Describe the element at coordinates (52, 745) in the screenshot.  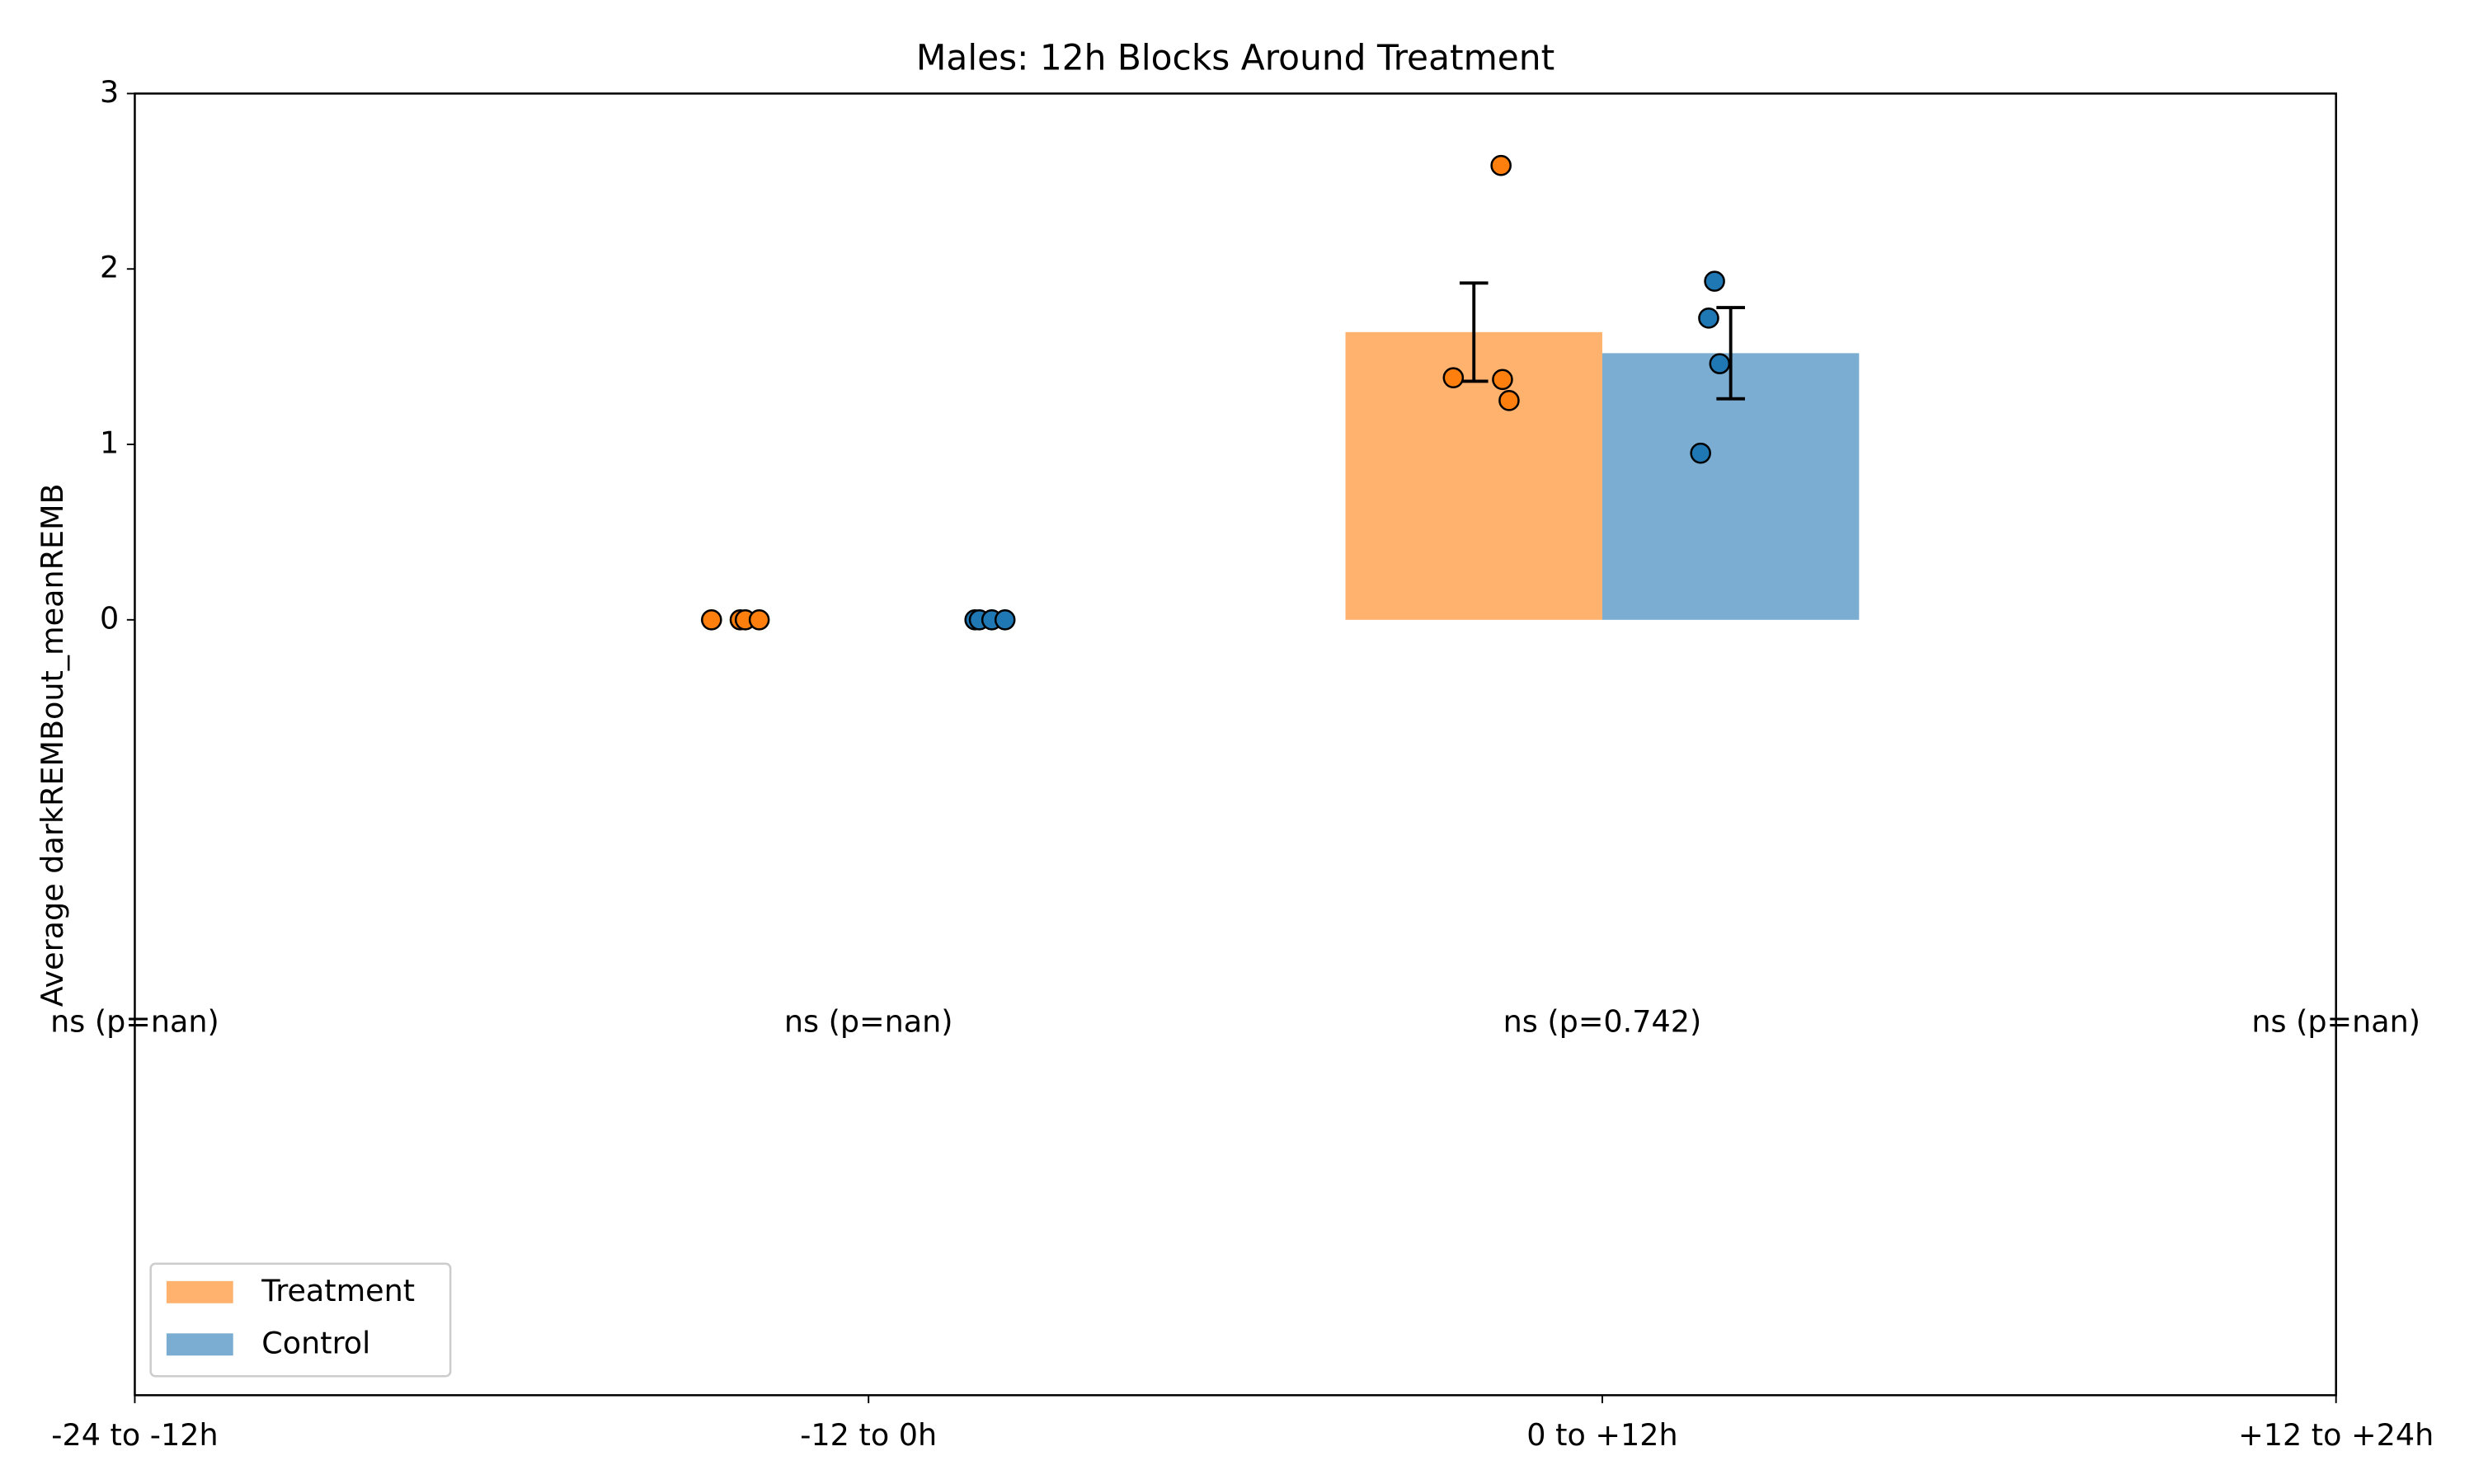
I see `y-axis-label: Average darkREMBout_meanREMB` at that location.